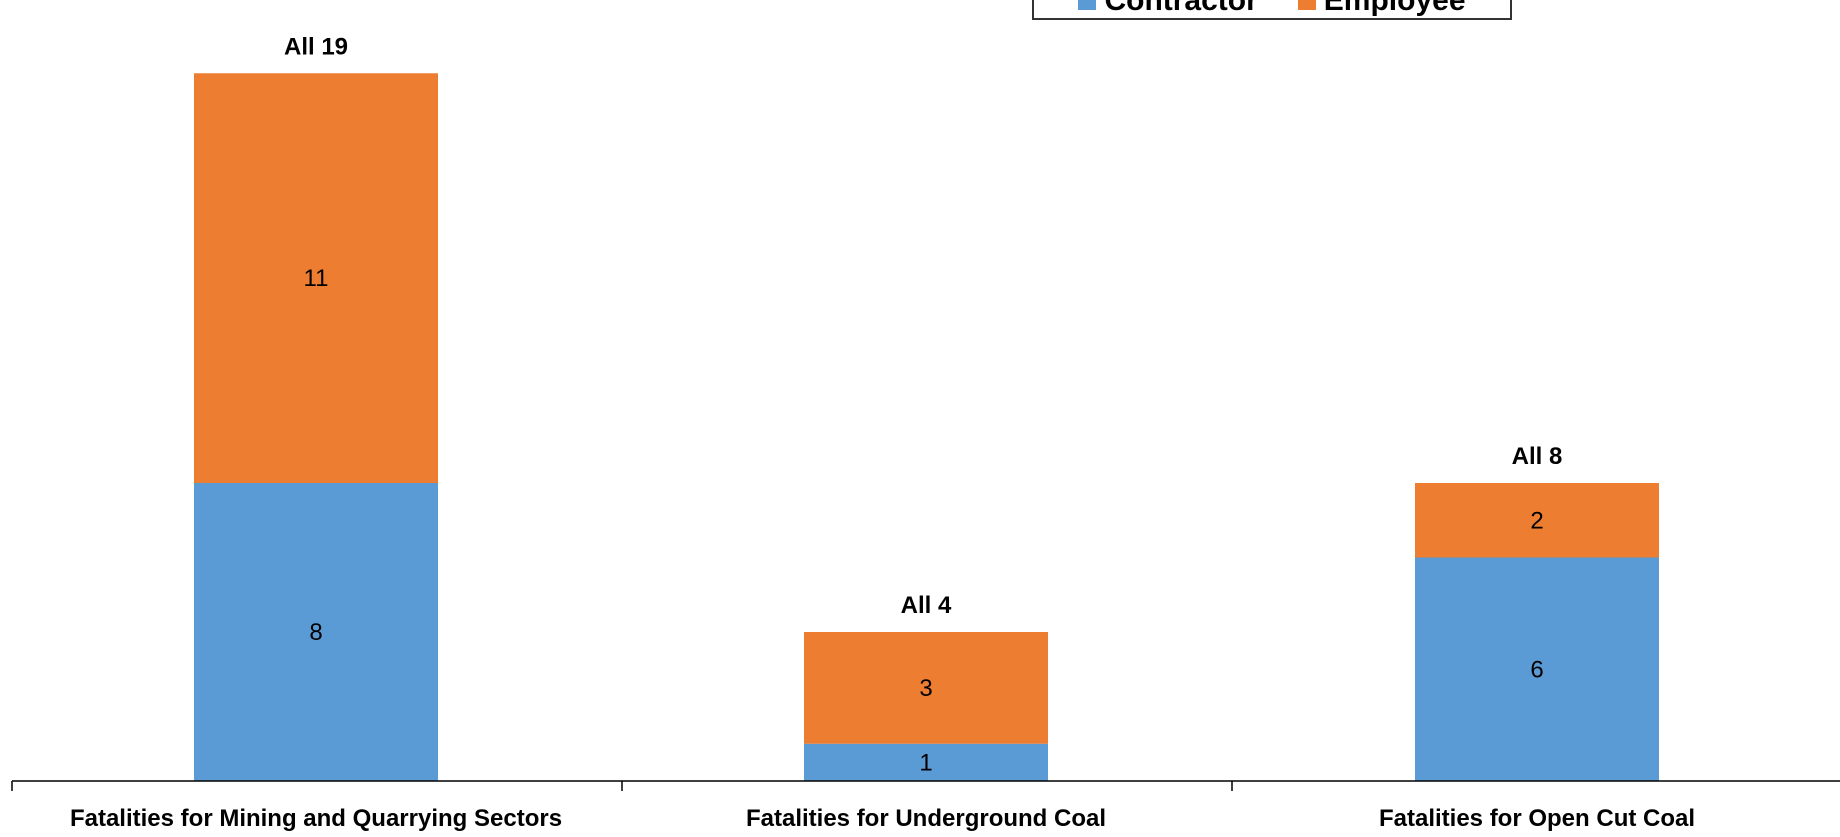 Image resolution: width=1840 pixels, height=837 pixels. I want to click on legend-label-employee: Employee, so click(1394, 8).